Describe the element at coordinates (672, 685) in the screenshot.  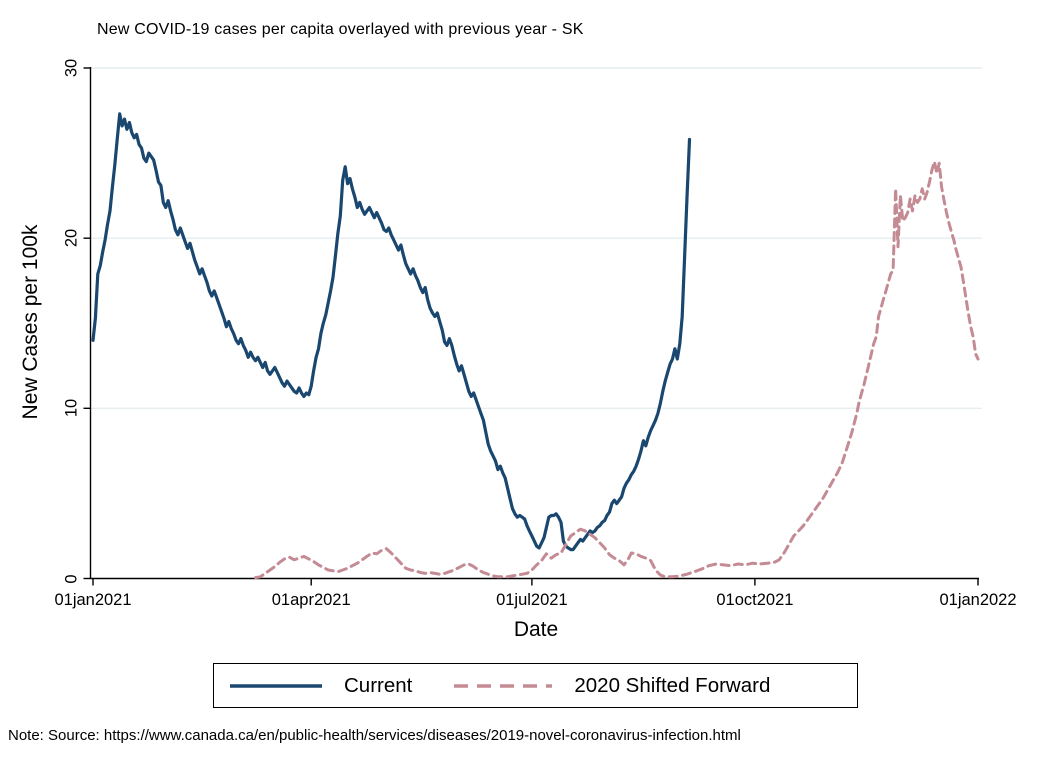
I see `legend-label-shifted: 2020 Shifted Forward` at that location.